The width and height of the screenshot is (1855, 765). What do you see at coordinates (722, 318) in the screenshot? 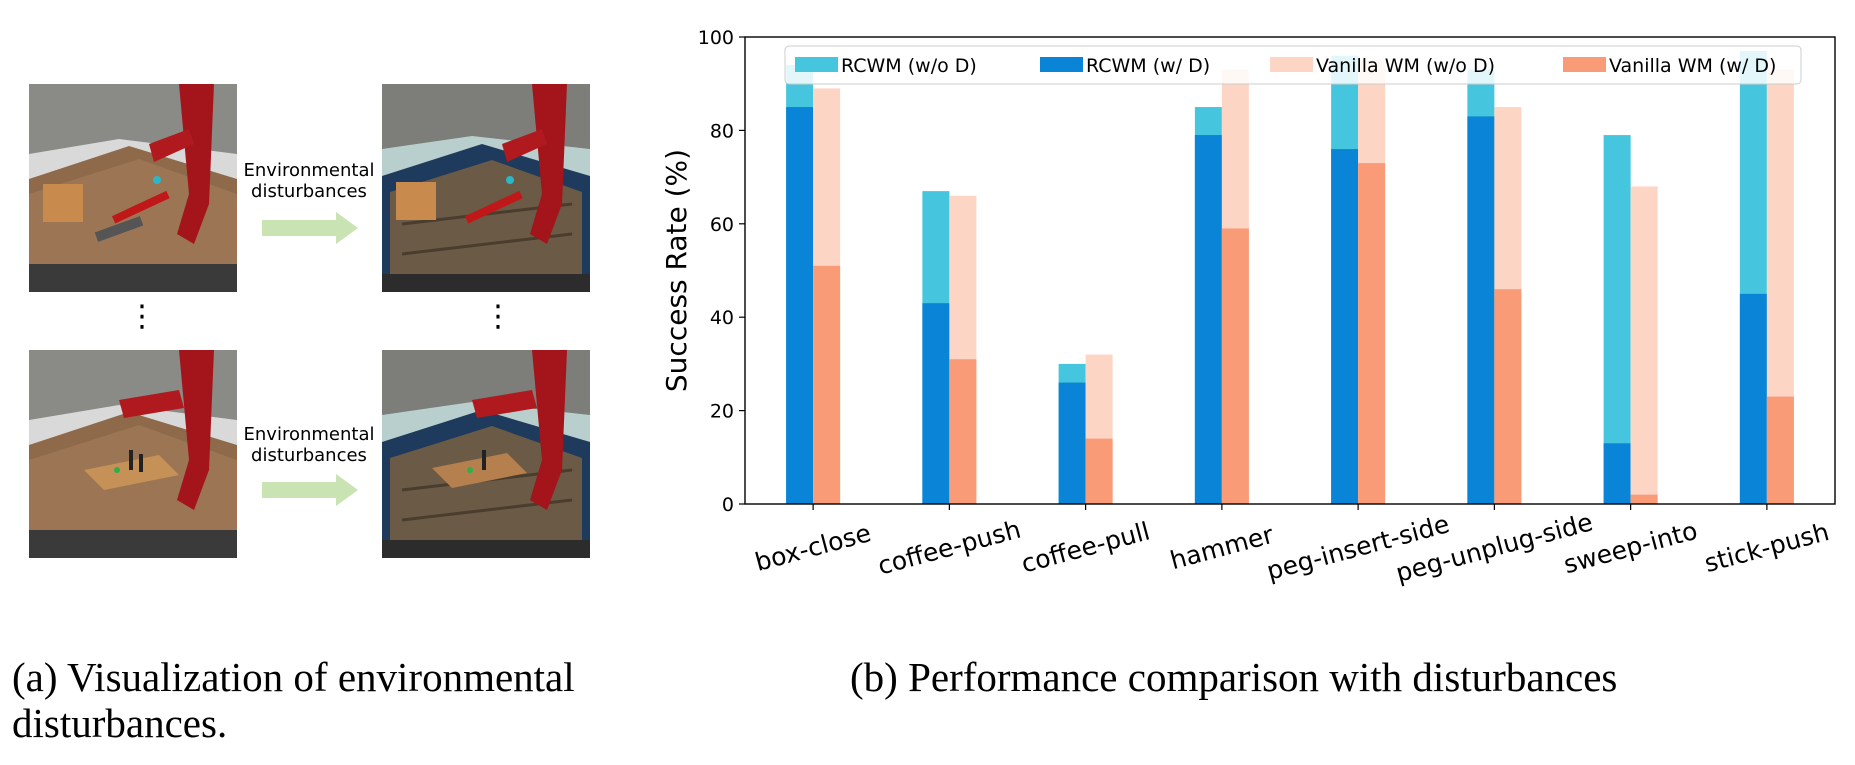
I see `y-tick-label: 40` at bounding box center [722, 318].